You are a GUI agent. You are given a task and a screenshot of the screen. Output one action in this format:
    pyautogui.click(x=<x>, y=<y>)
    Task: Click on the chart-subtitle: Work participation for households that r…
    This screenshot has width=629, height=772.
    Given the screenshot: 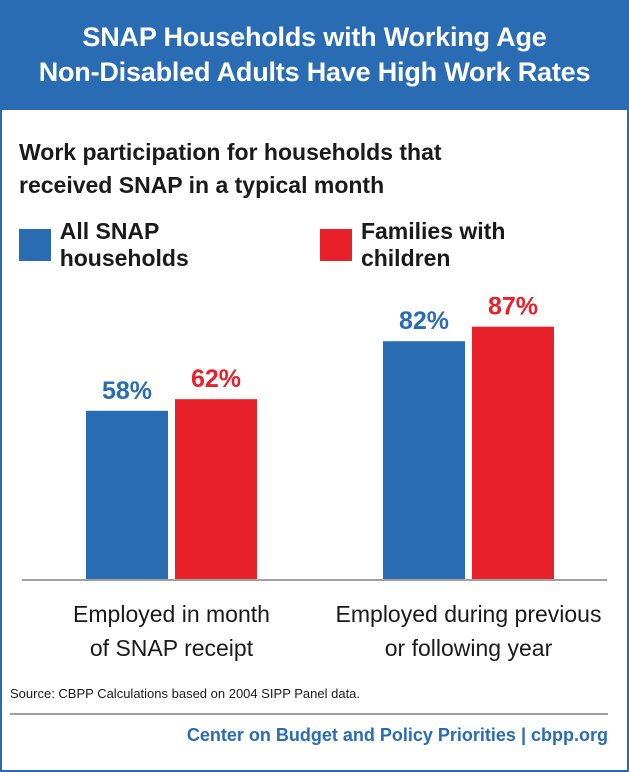 What is the action you would take?
    pyautogui.click(x=299, y=169)
    